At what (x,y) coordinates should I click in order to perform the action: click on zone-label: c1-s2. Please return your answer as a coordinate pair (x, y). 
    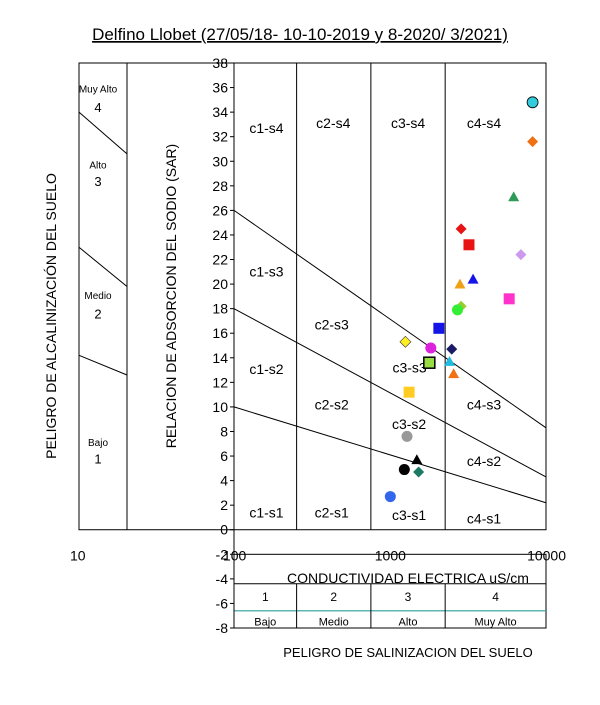
    Looking at the image, I should click on (266, 369).